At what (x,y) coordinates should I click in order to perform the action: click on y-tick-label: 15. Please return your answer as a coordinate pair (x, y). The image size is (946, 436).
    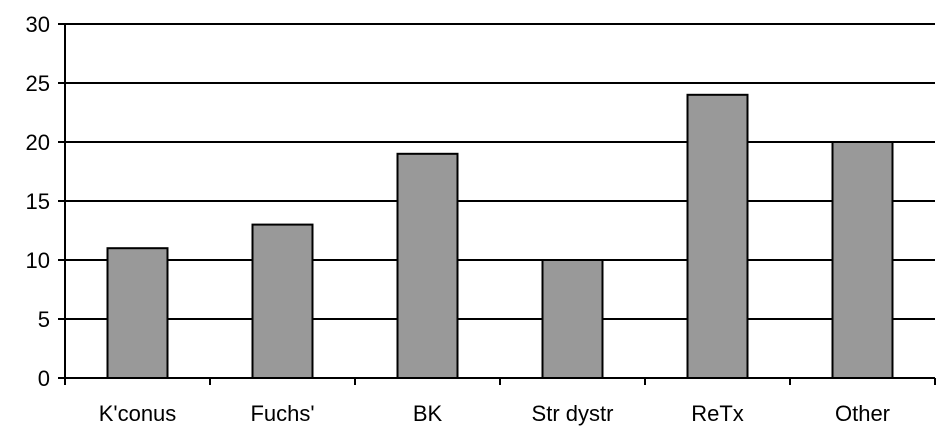
    Looking at the image, I should click on (38, 201).